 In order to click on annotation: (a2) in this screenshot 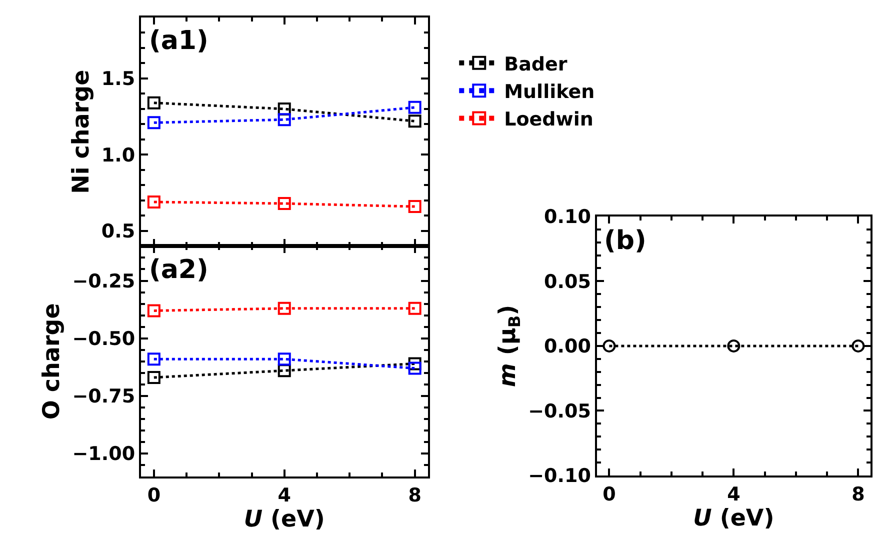, I will do `click(178, 270)`.